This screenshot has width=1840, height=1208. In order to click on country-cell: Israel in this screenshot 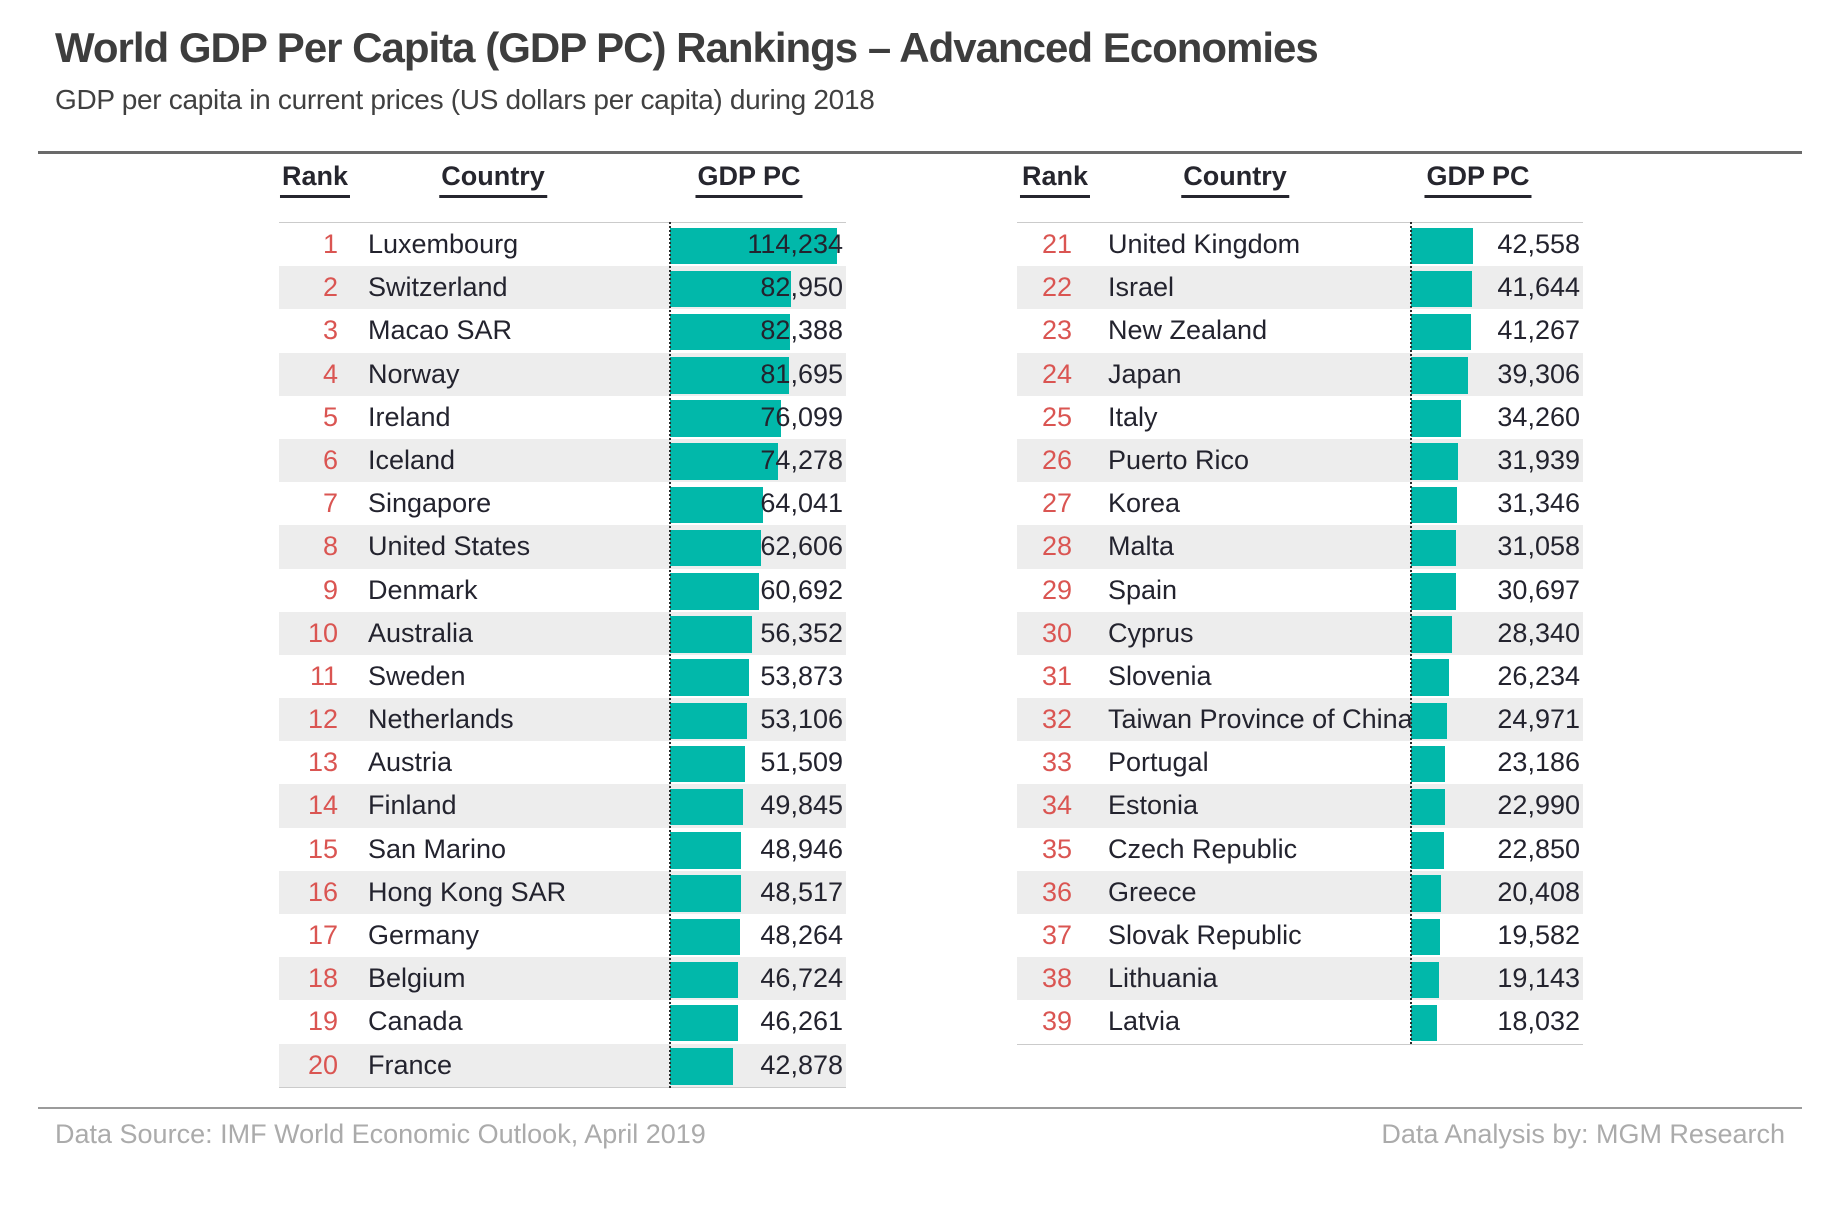, I will do `click(1141, 287)`.